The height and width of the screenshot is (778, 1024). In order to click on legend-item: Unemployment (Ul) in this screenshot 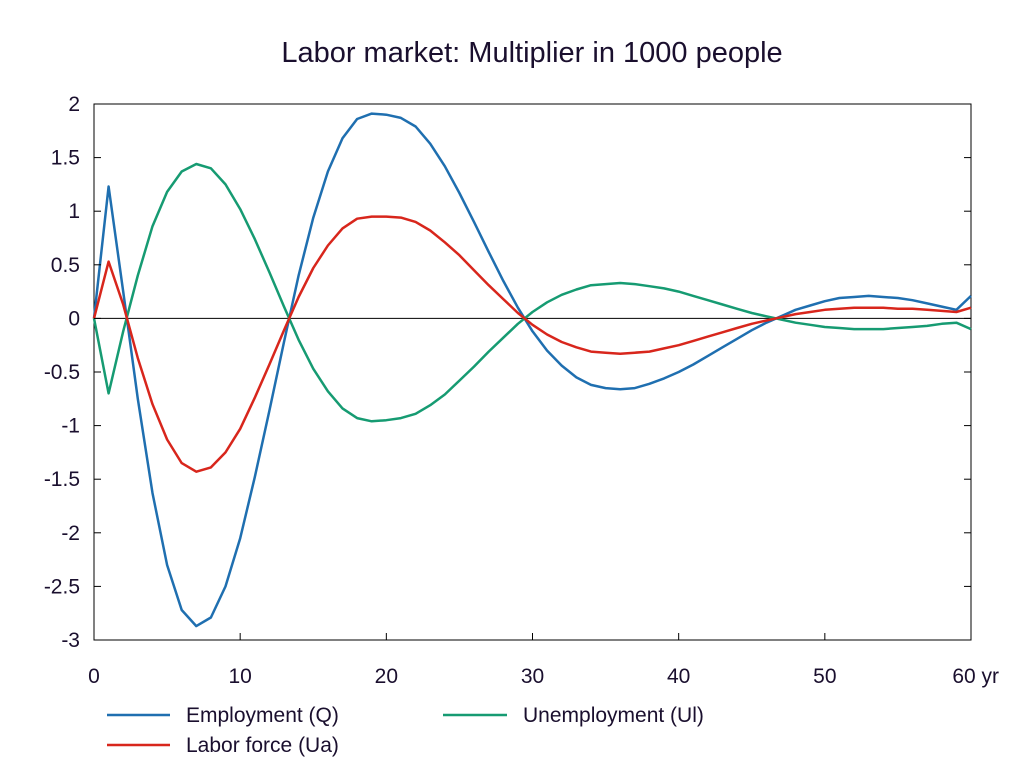, I will do `click(573, 715)`.